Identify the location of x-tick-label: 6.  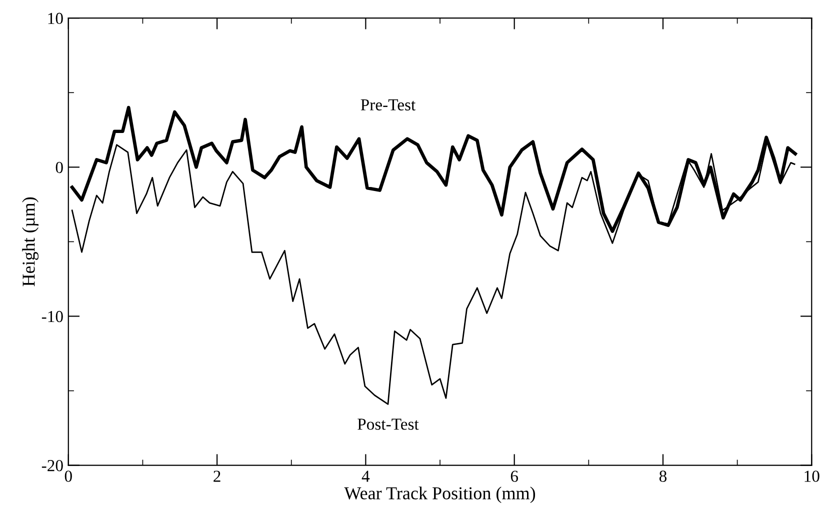
(514, 476).